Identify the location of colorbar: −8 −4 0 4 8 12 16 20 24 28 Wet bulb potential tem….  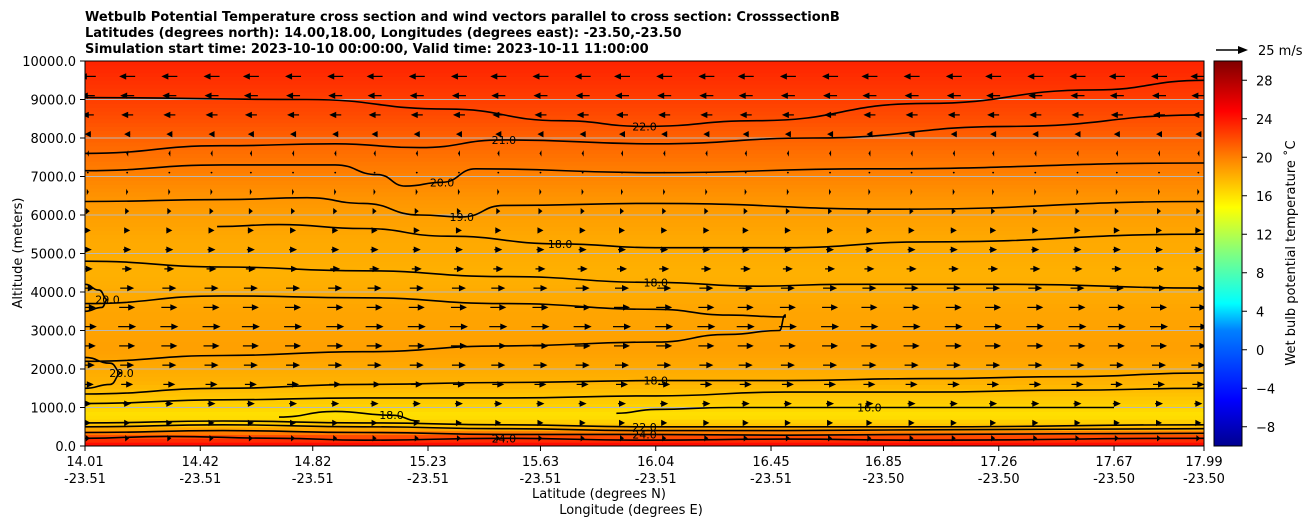
(1256, 253).